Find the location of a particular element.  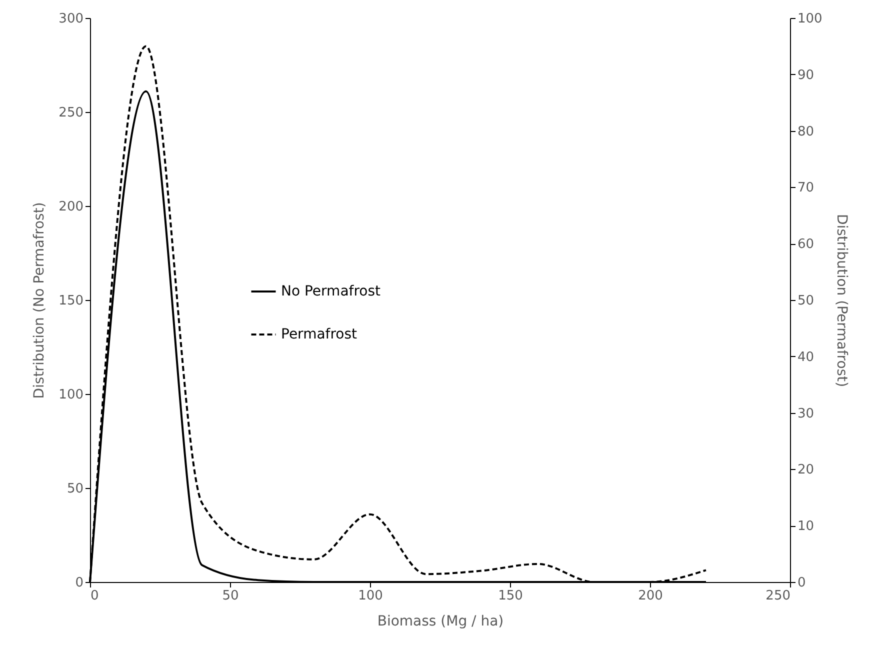

y-tick-label: 200 is located at coordinates (71, 207).